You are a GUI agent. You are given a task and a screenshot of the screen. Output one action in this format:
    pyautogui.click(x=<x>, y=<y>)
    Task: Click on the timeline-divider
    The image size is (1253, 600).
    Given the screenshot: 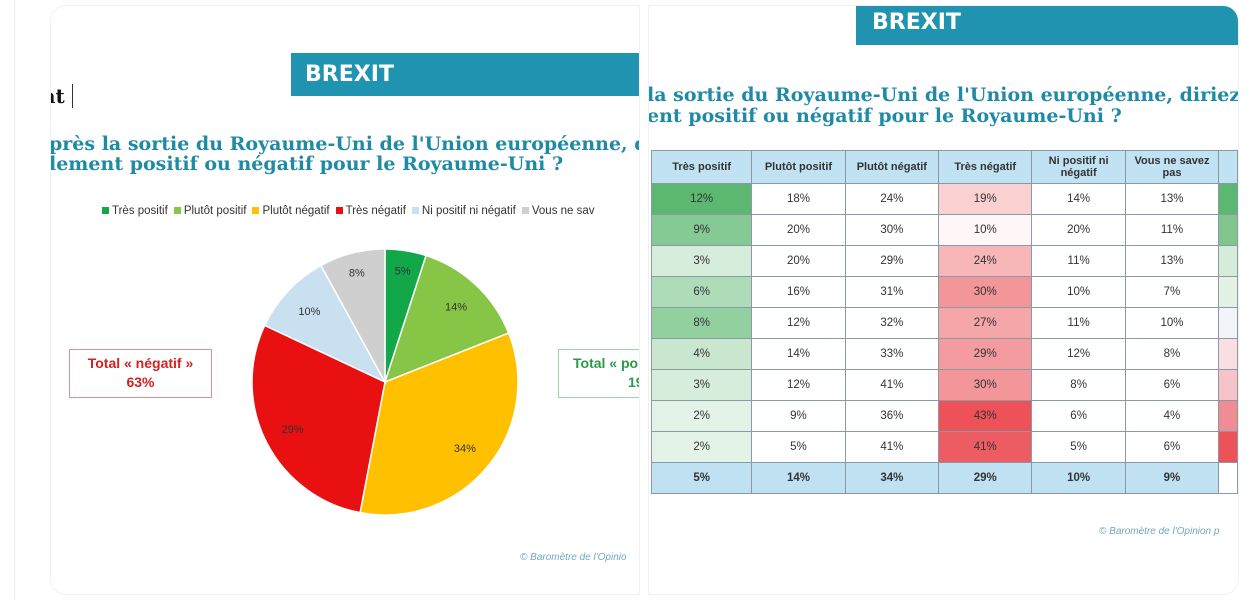 What is the action you would take?
    pyautogui.click(x=14, y=300)
    